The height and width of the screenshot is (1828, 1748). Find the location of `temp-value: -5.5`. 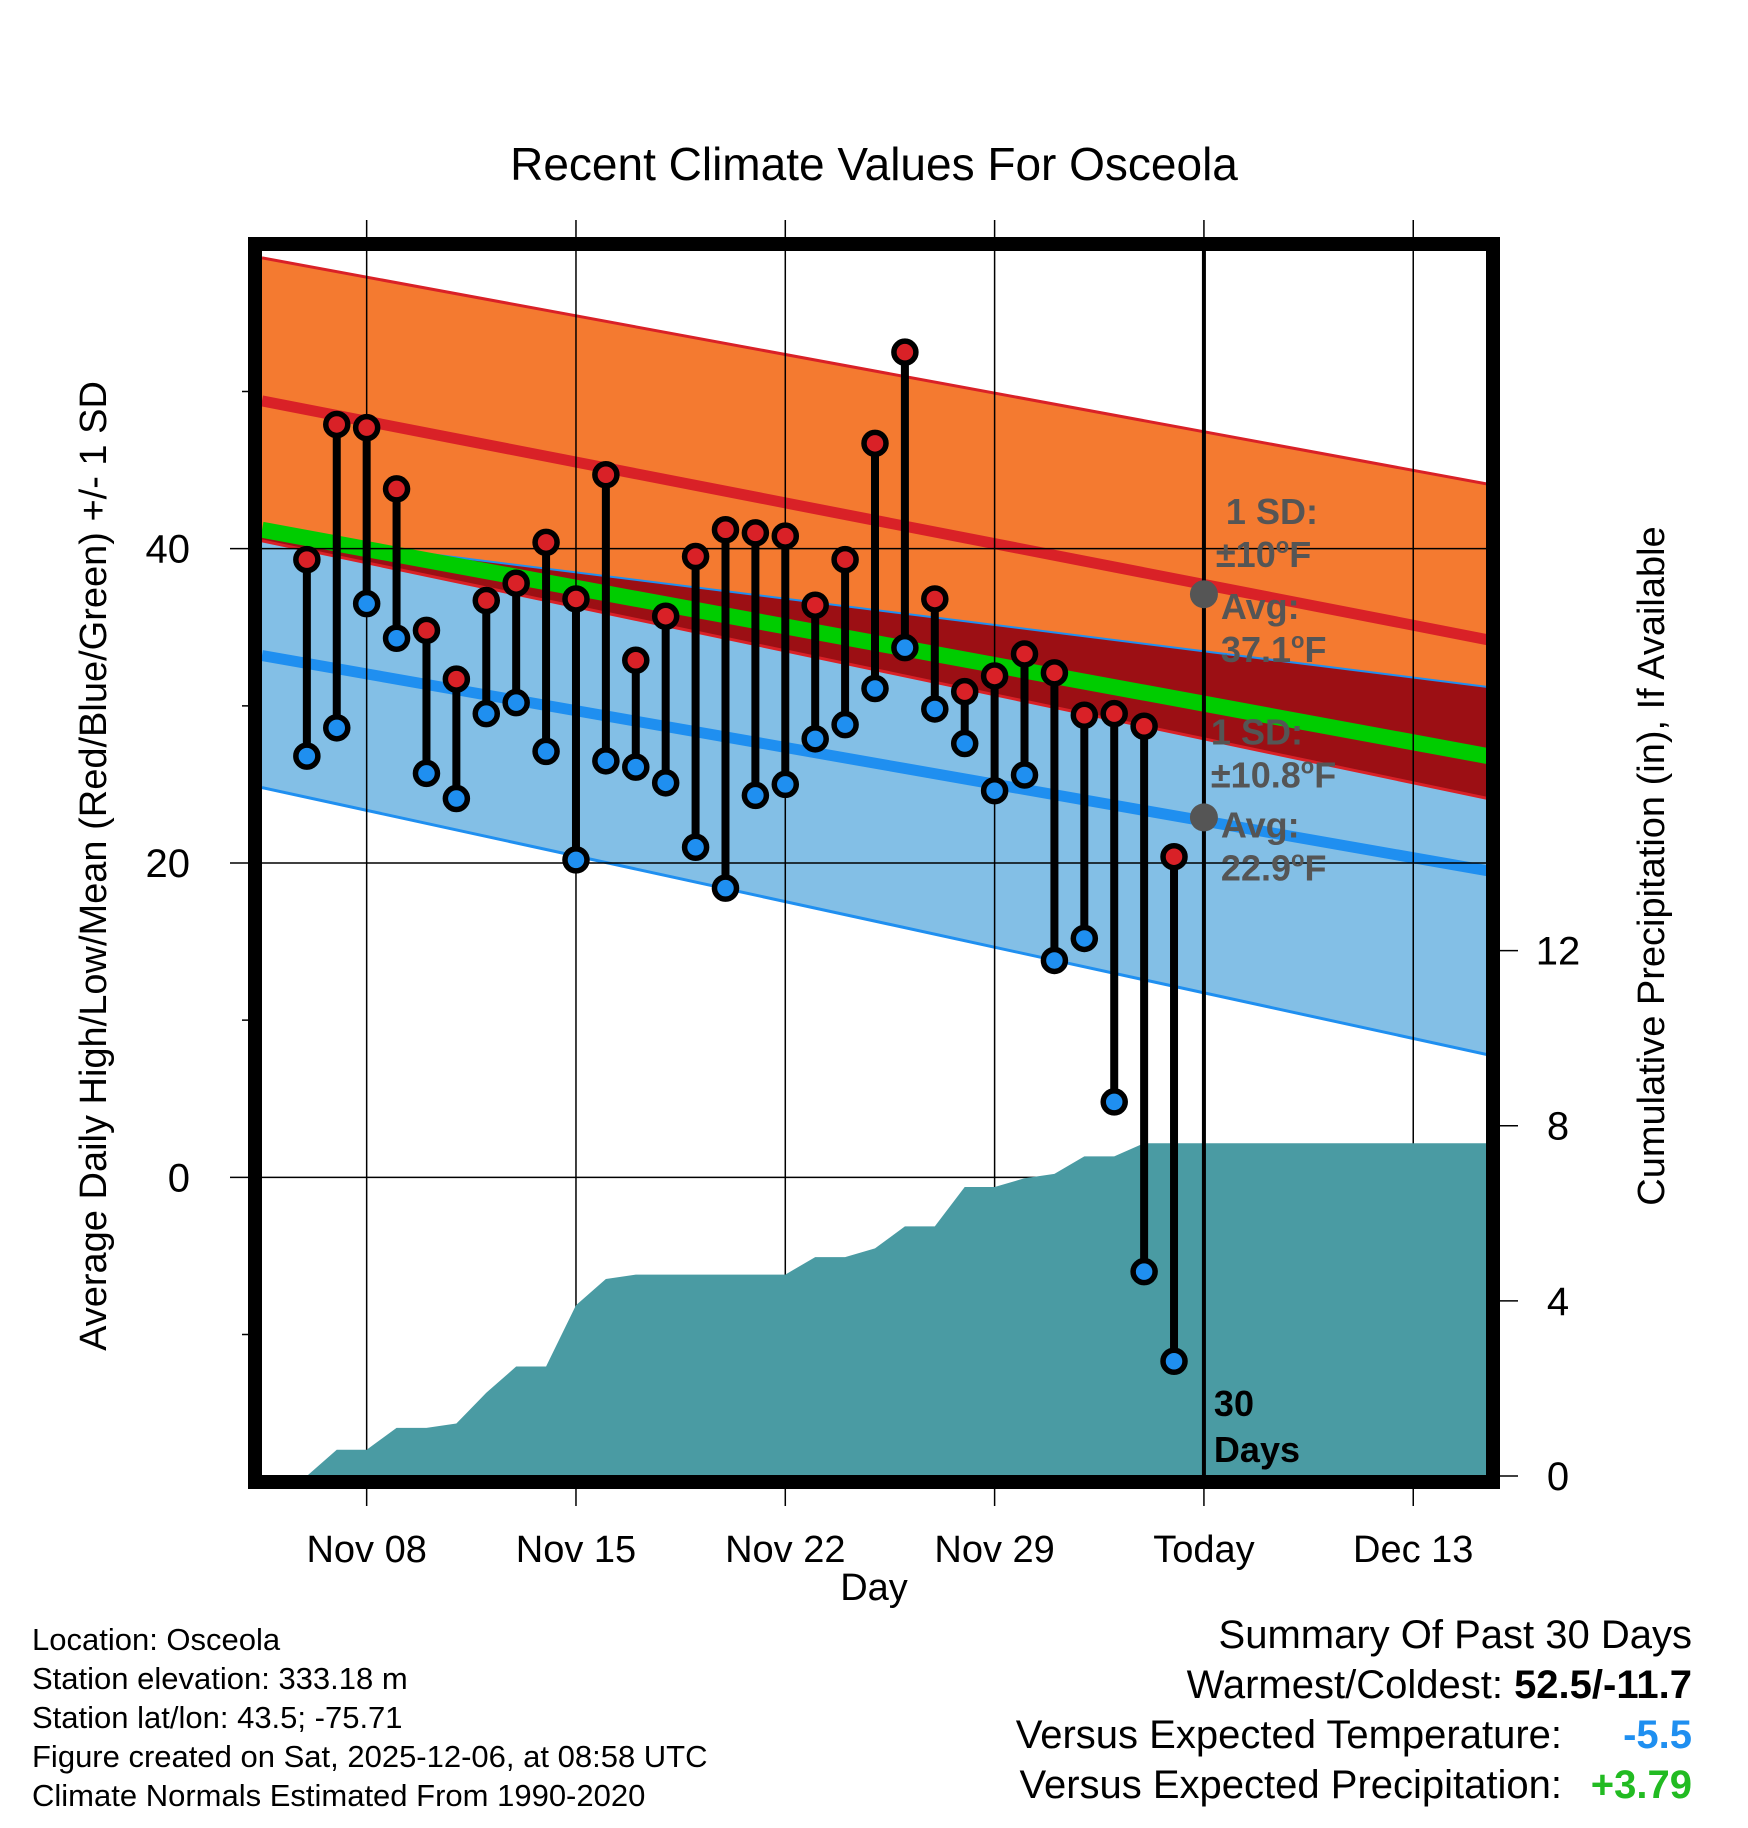

temp-value: -5.5 is located at coordinates (1657, 1735).